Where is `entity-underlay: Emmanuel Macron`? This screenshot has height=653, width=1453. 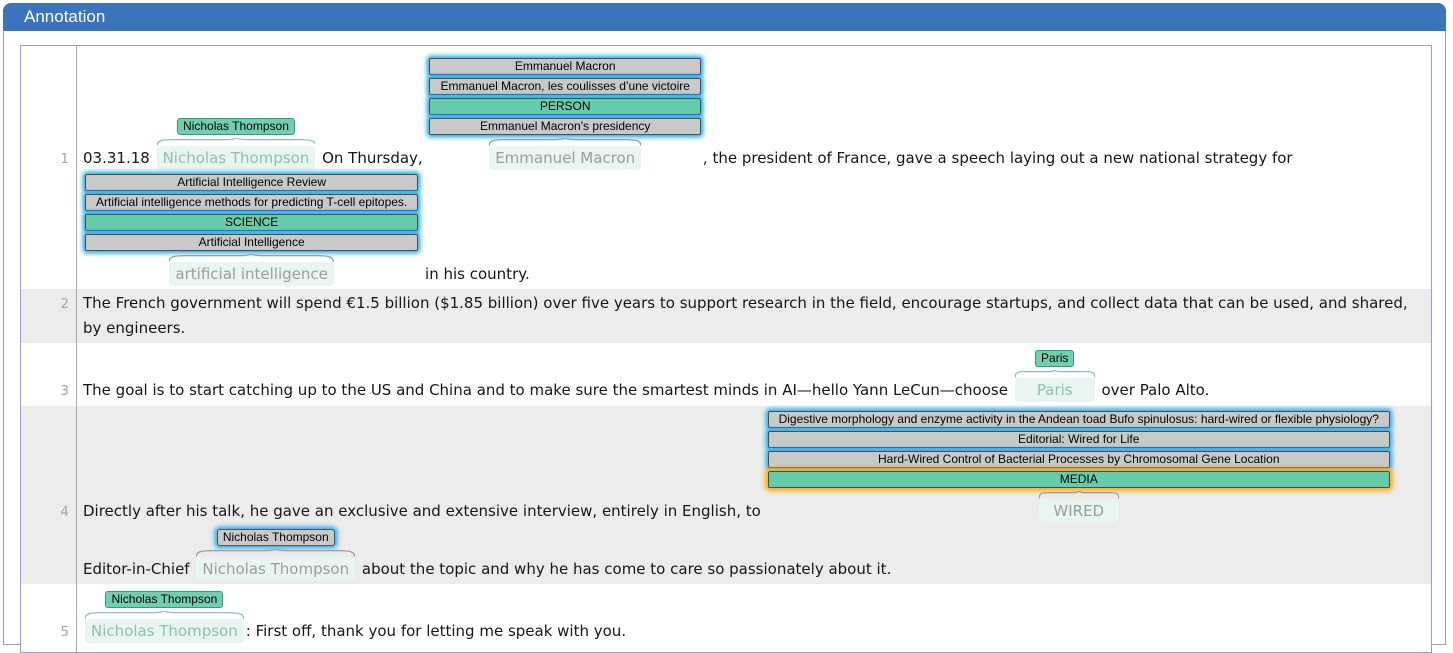
entity-underlay: Emmanuel Macron is located at coordinates (565, 154).